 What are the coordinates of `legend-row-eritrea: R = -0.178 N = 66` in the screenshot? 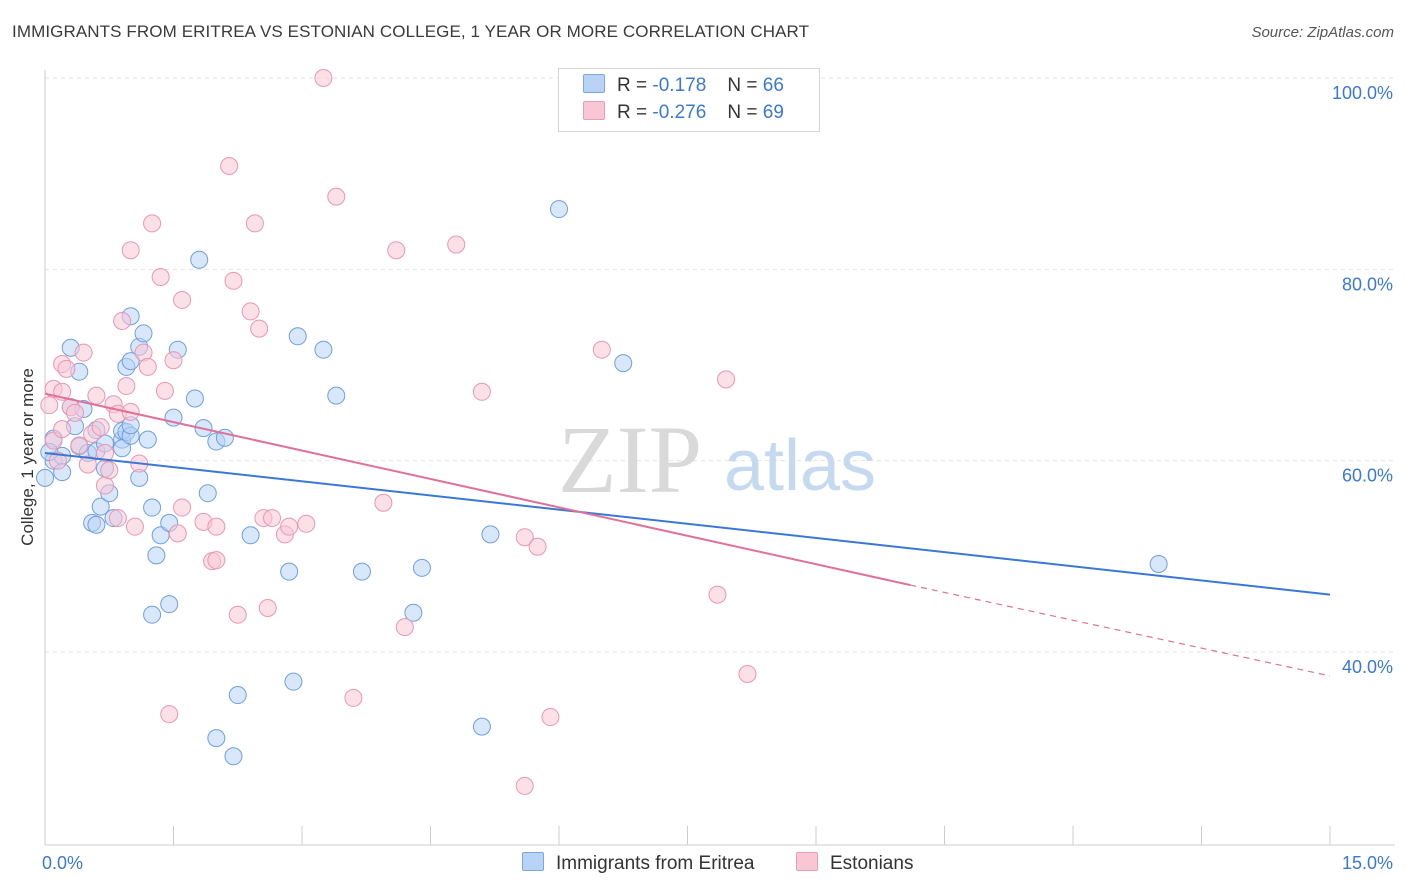 It's located at (683, 87).